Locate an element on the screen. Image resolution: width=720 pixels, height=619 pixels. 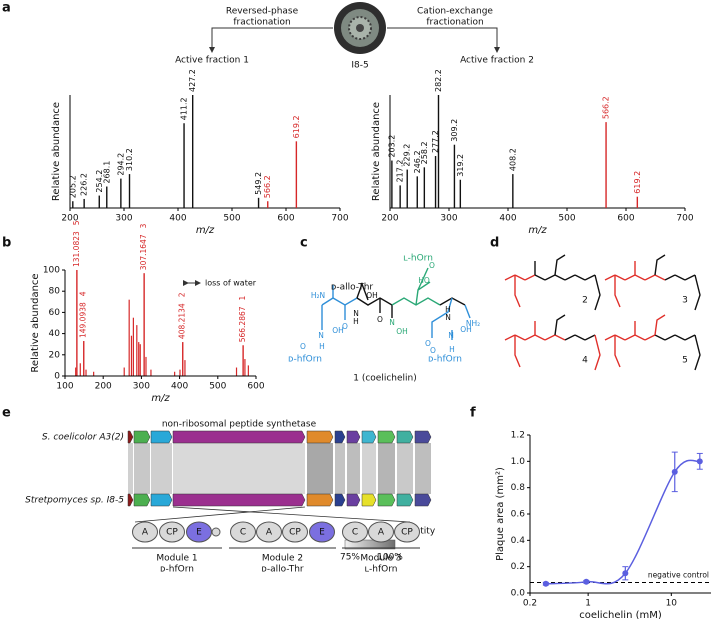
y-tick-label: 1.2 is located at coordinates (518, 436).